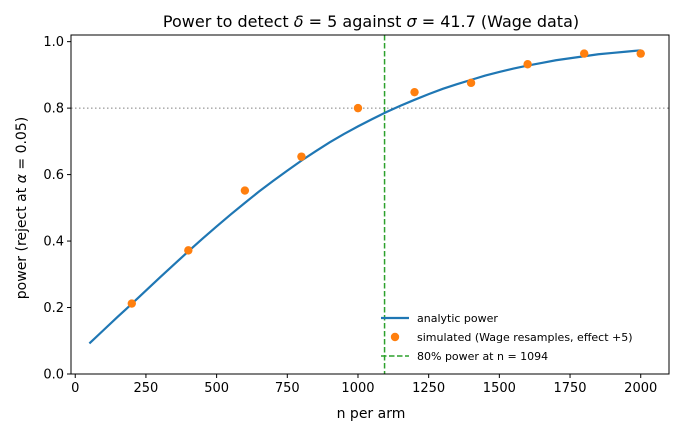 Image resolution: width=678 pixels, height=432 pixels. Describe the element at coordinates (53, 42) in the screenshot. I see `y-tick-label: 1.0` at that location.